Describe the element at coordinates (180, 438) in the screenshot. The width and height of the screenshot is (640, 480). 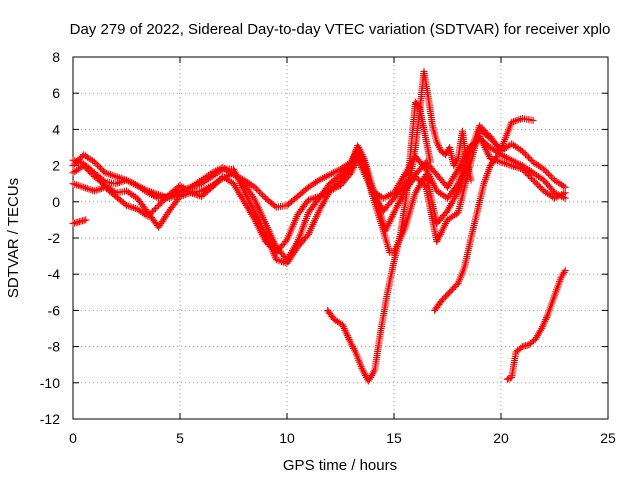
I see `x-tick-label: 5` at that location.